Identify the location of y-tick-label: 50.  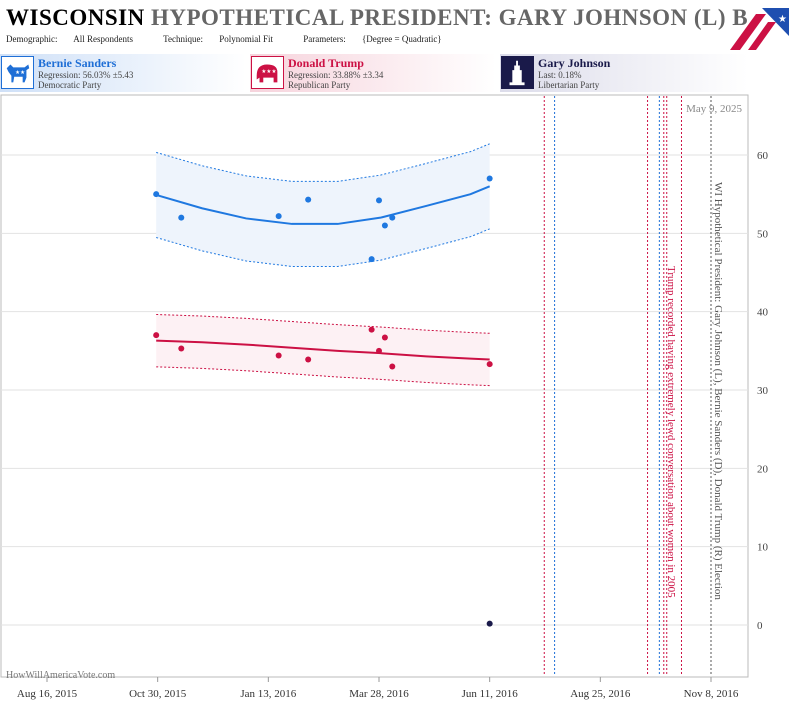
(763, 234).